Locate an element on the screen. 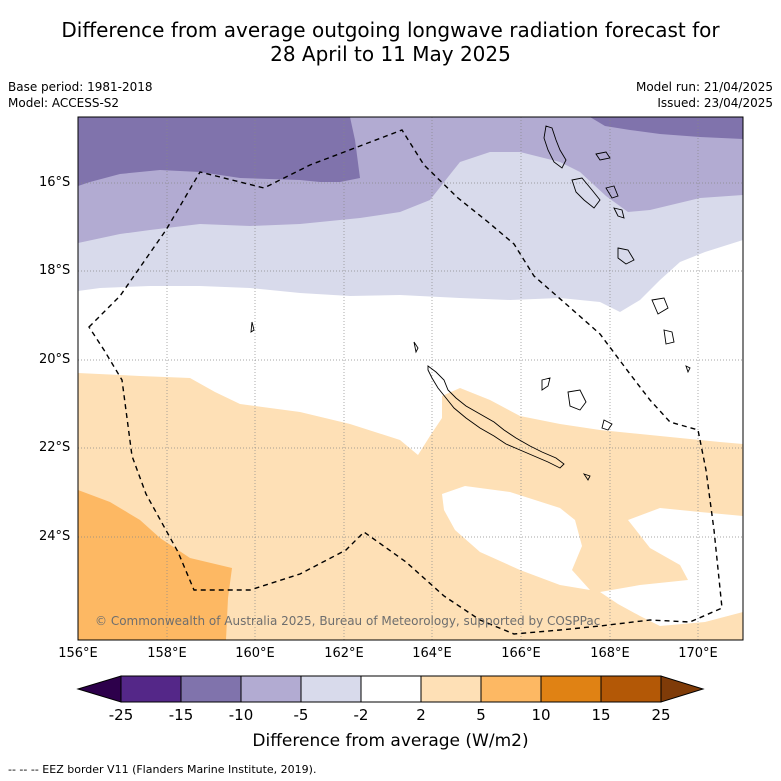 The height and width of the screenshot is (781, 781). colorbar-label: -15 is located at coordinates (181, 715).